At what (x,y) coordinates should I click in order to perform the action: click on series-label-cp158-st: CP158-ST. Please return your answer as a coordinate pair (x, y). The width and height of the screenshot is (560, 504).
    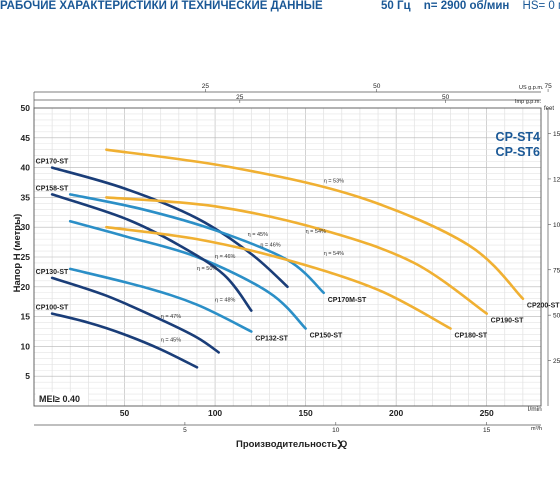
    Looking at the image, I should click on (52, 188).